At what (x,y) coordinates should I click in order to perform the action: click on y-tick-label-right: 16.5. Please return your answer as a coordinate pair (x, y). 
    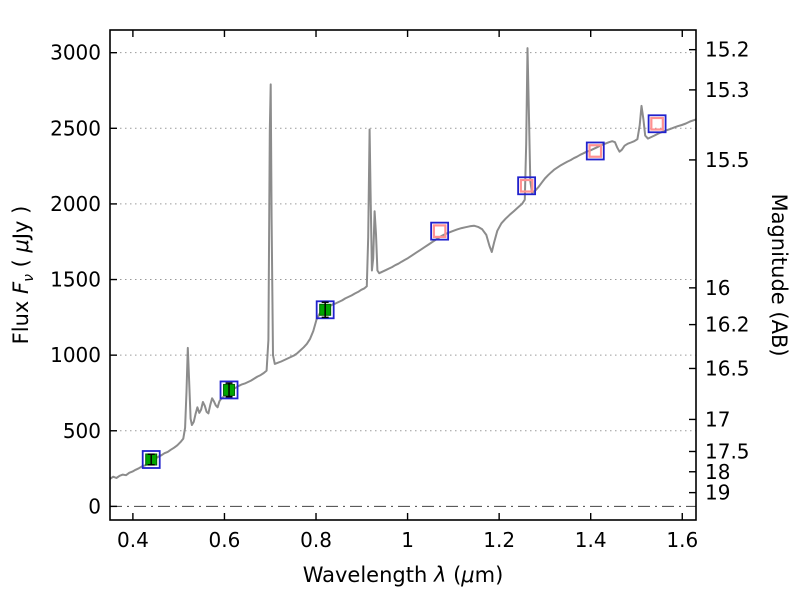
    Looking at the image, I should click on (727, 368).